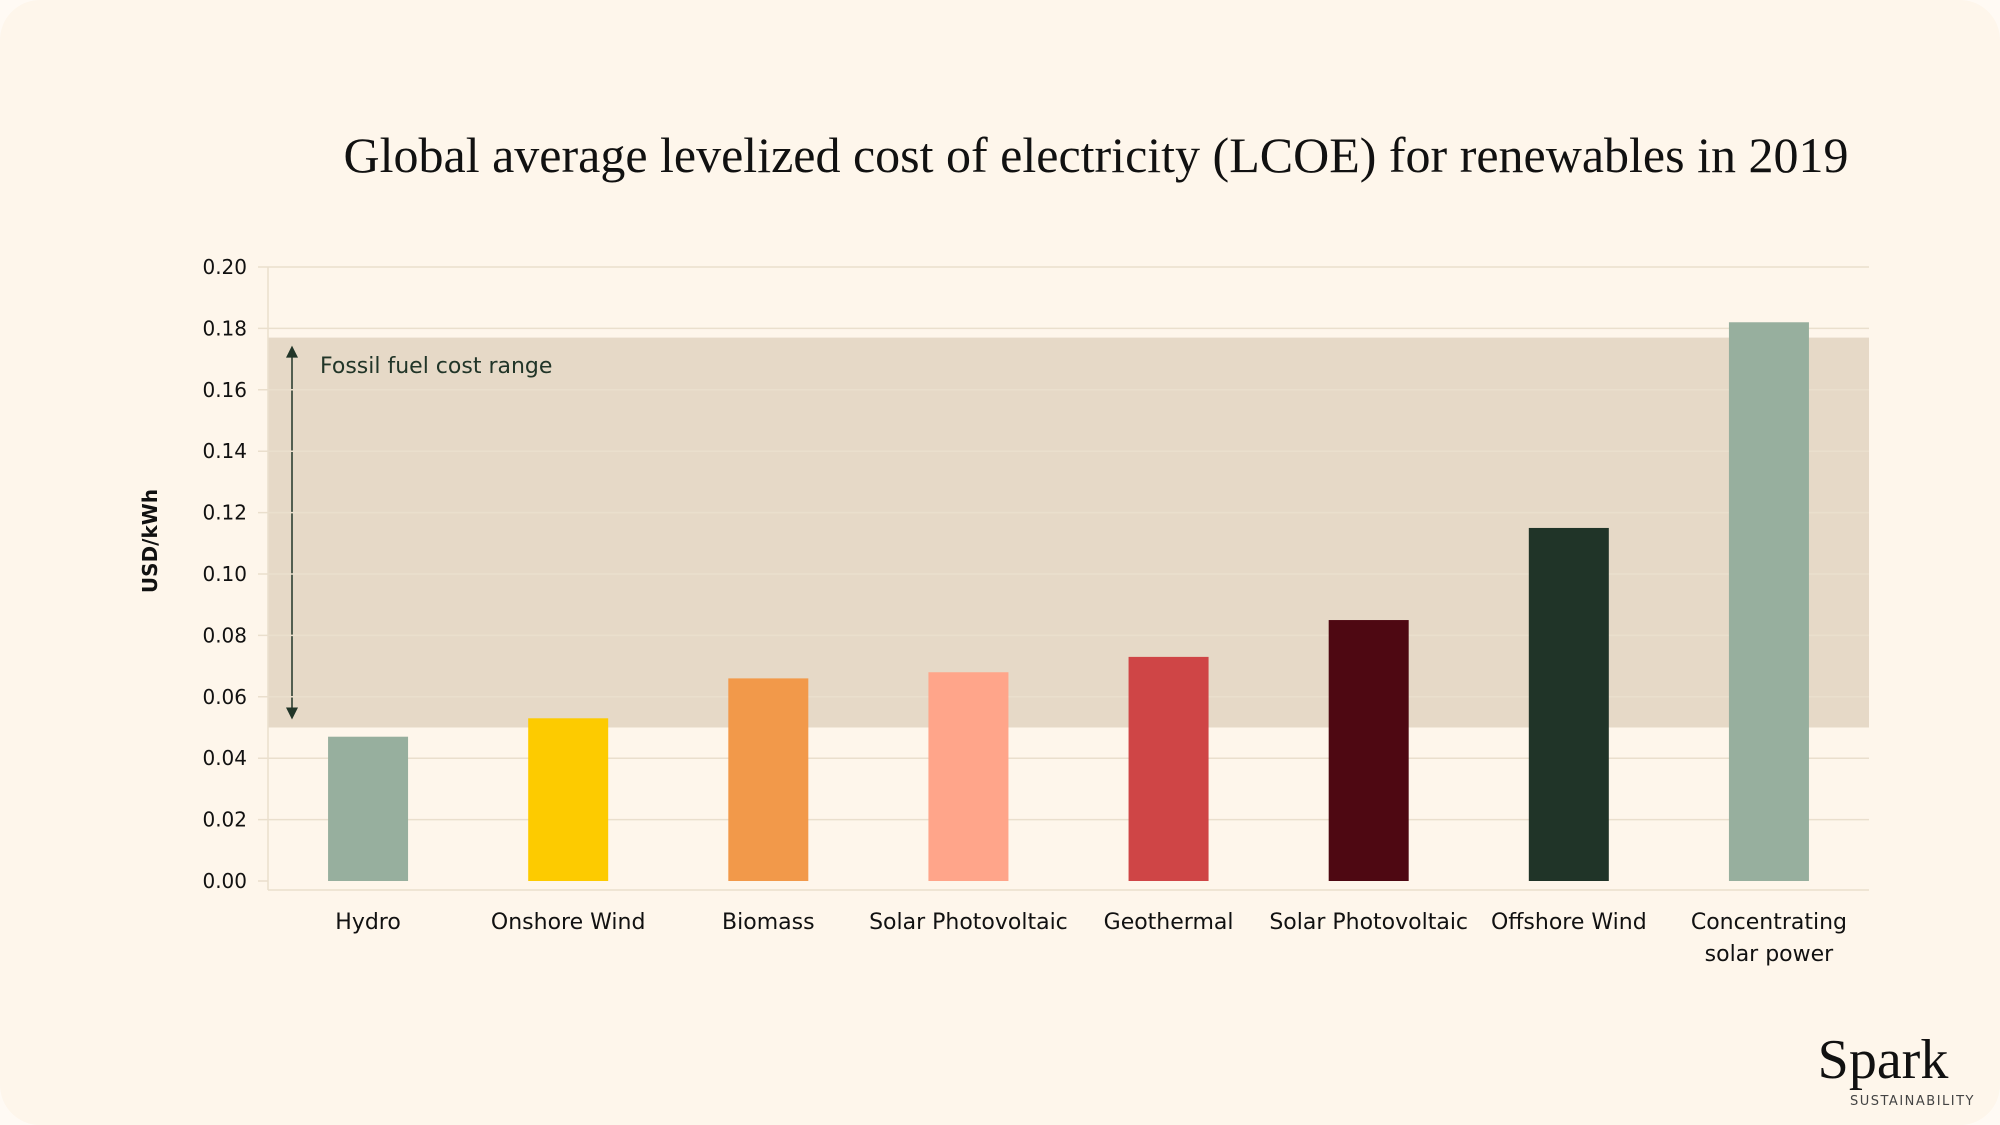 This screenshot has width=2000, height=1125. What do you see at coordinates (224, 390) in the screenshot?
I see `y-tick-label: 0.16` at bounding box center [224, 390].